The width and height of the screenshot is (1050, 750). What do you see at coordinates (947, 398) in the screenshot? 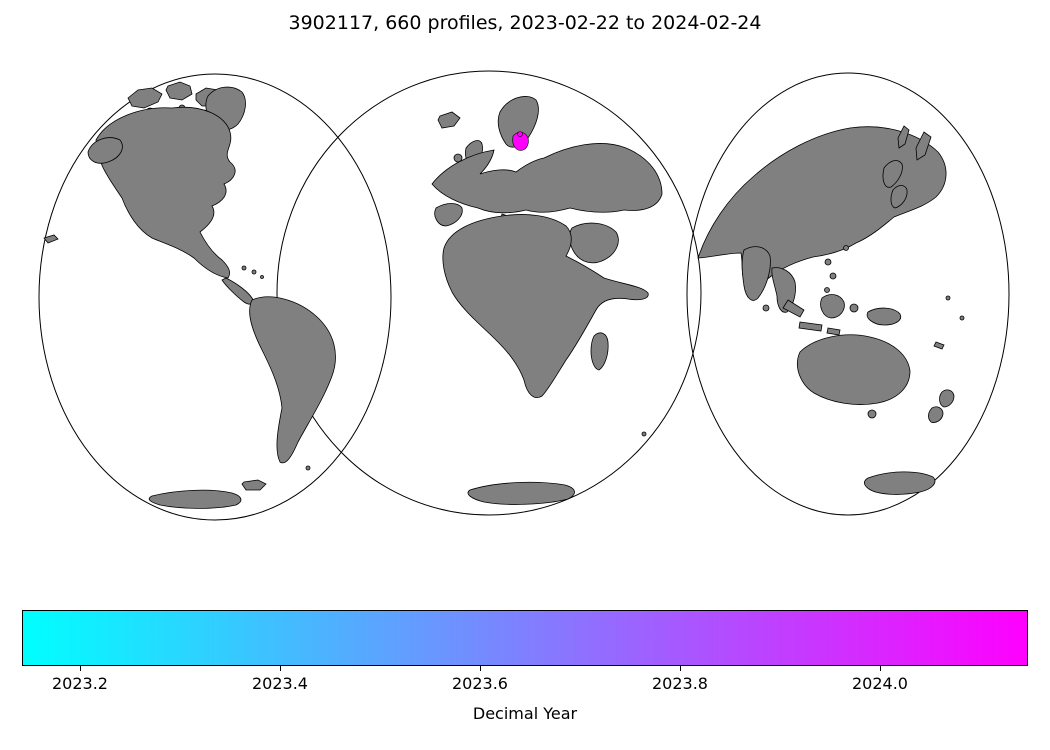
I see `new-zealand-north` at bounding box center [947, 398].